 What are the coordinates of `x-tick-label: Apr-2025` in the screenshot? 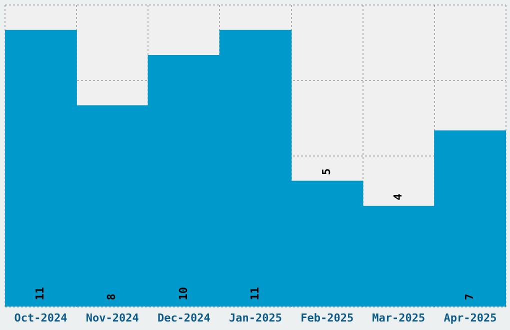 It's located at (470, 317).